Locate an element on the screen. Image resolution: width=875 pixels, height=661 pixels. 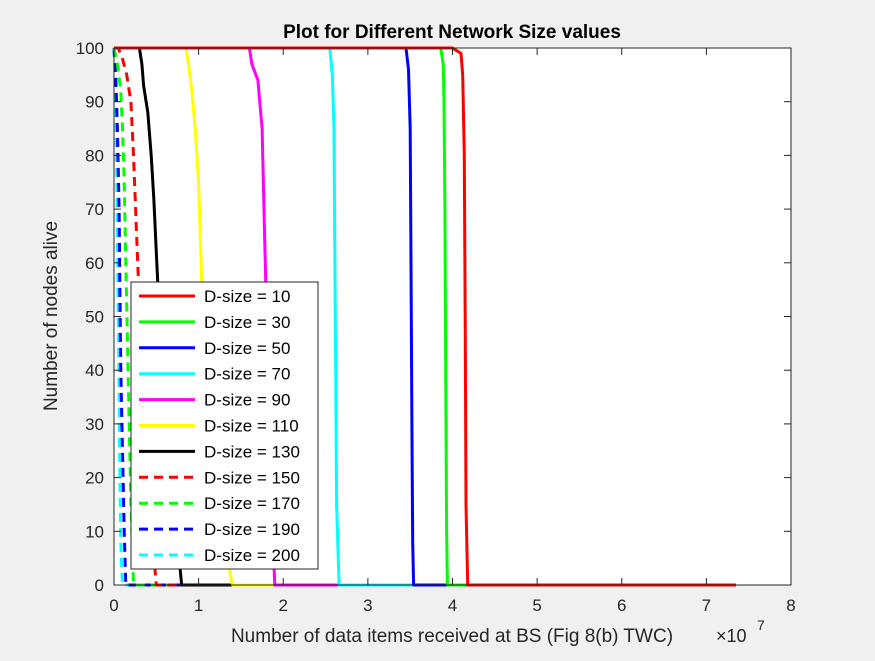
x-tick-label: 6 is located at coordinates (621, 605).